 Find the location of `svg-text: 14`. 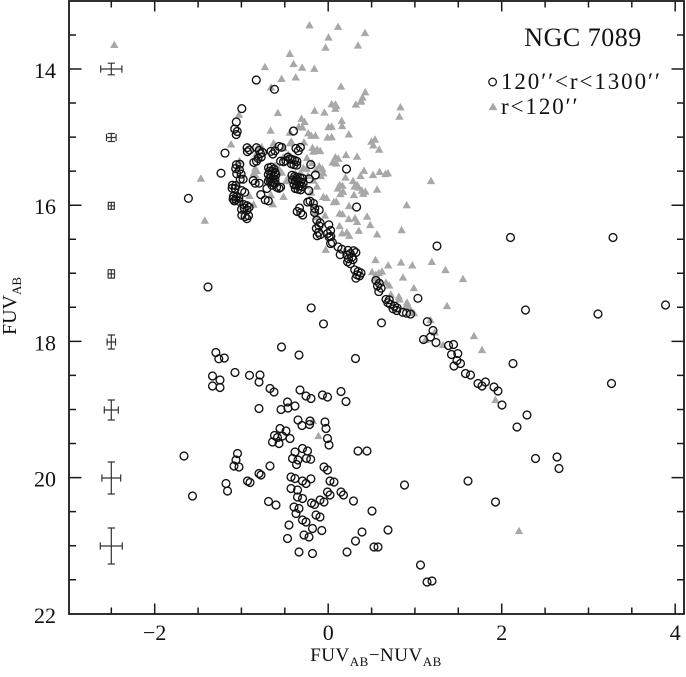

svg-text: 14 is located at coordinates (45, 70).